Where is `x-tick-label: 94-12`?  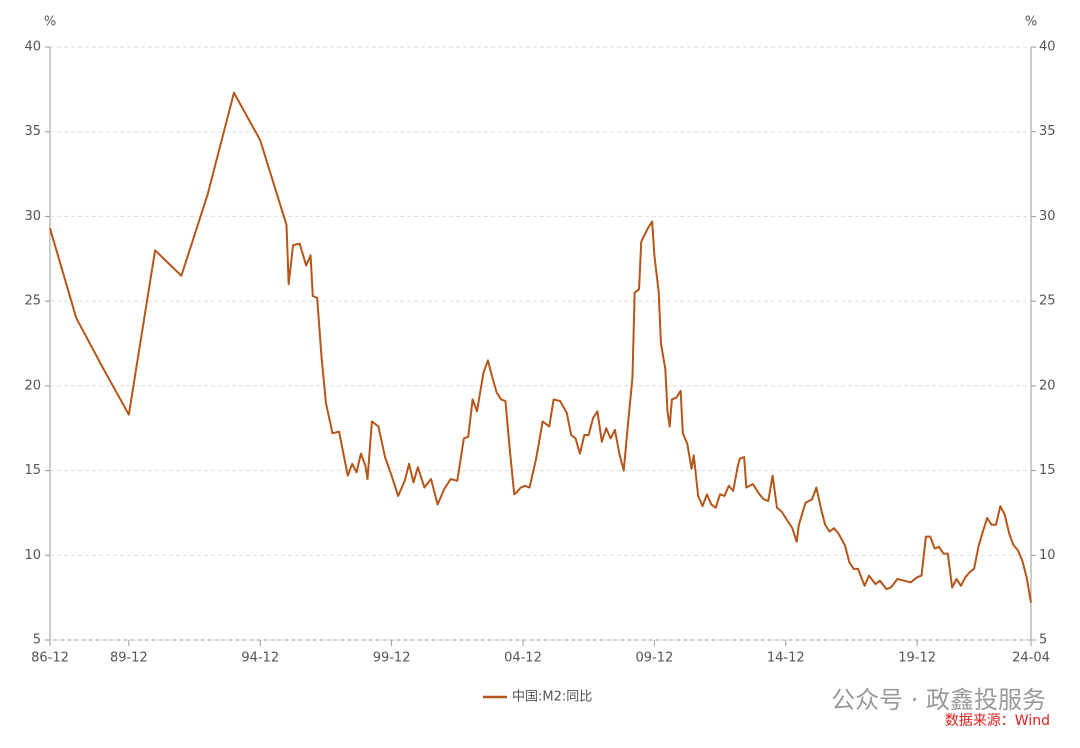
x-tick-label: 94-12 is located at coordinates (260, 658).